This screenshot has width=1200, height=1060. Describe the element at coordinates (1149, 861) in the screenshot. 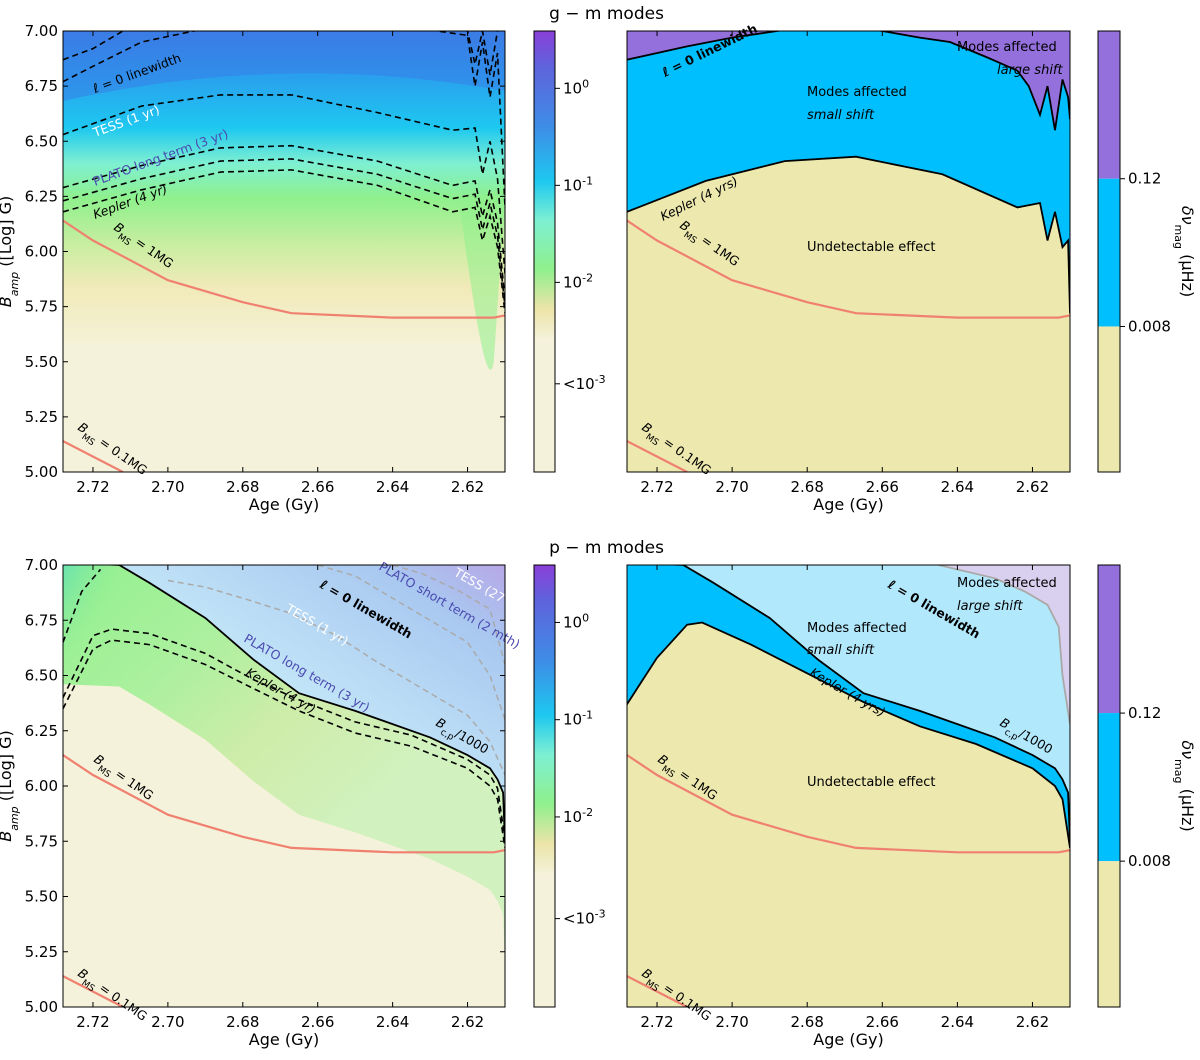

I see `colorbar-tick-label: 0.008` at that location.